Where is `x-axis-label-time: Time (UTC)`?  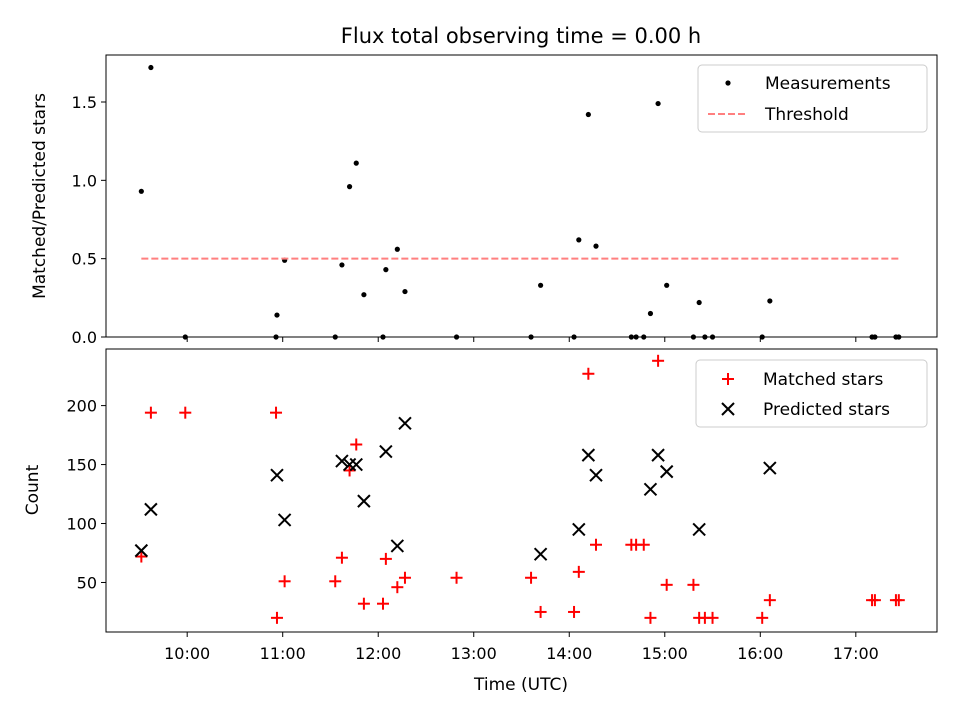 x-axis-label-time: Time (UTC) is located at coordinates (520, 685).